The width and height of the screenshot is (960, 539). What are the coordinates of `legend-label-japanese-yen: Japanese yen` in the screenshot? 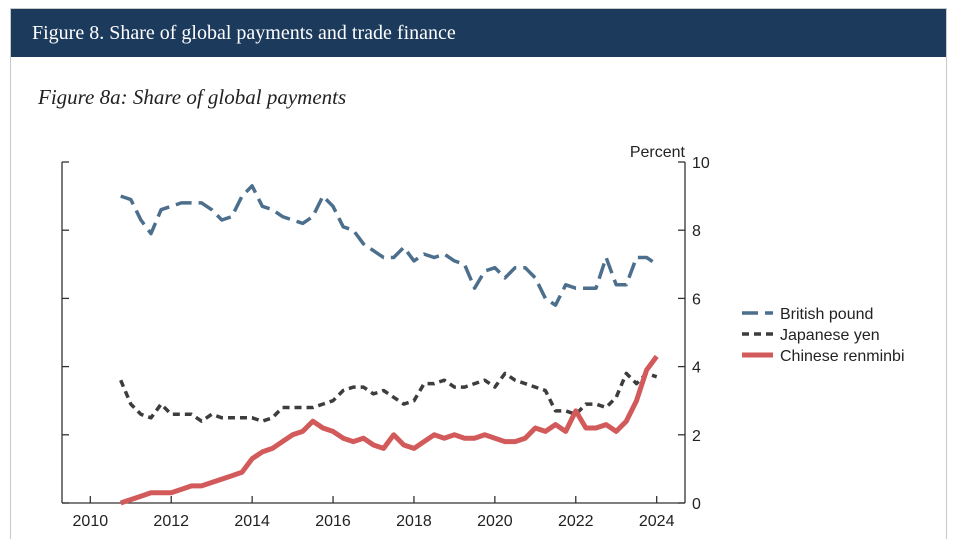 It's located at (830, 335).